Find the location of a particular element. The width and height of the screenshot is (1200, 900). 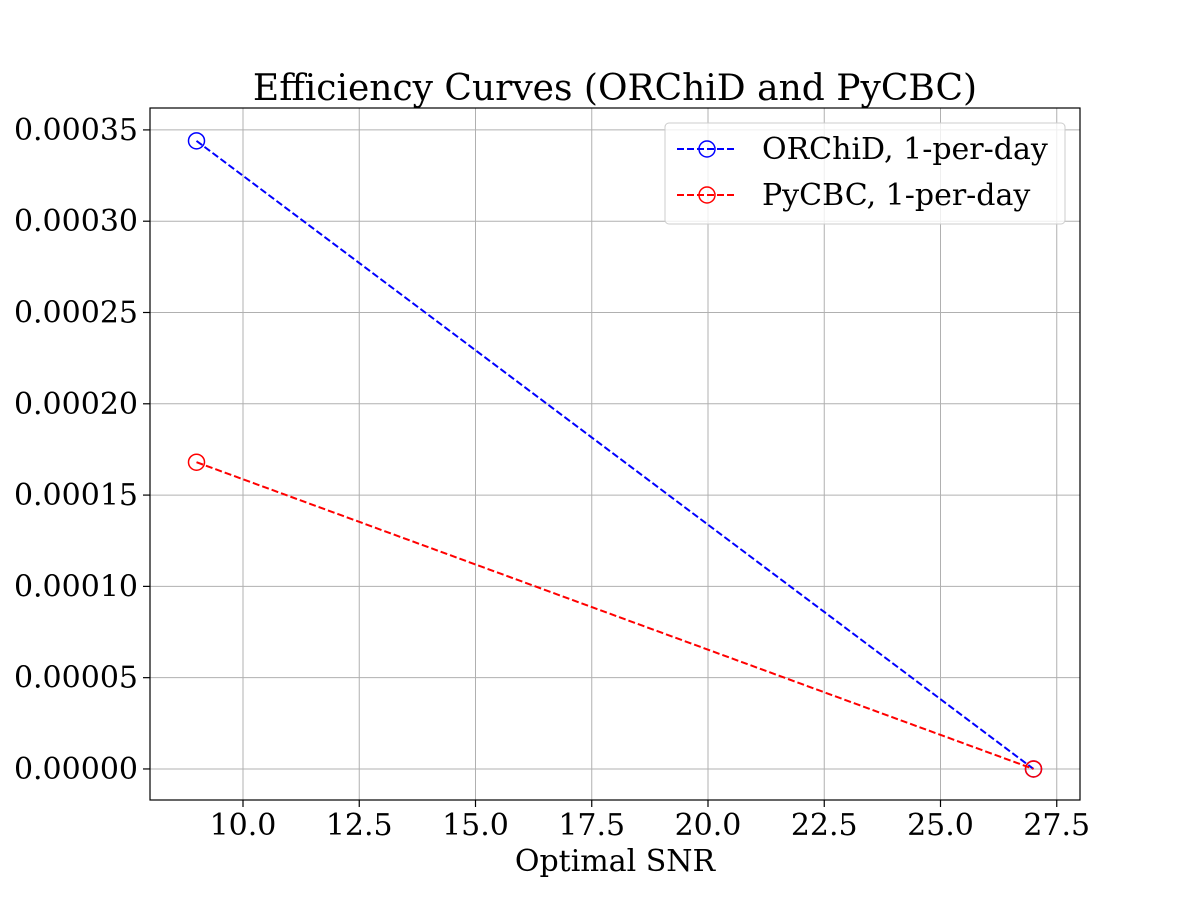

y-tick-label: 0.00000 is located at coordinates (76, 769).